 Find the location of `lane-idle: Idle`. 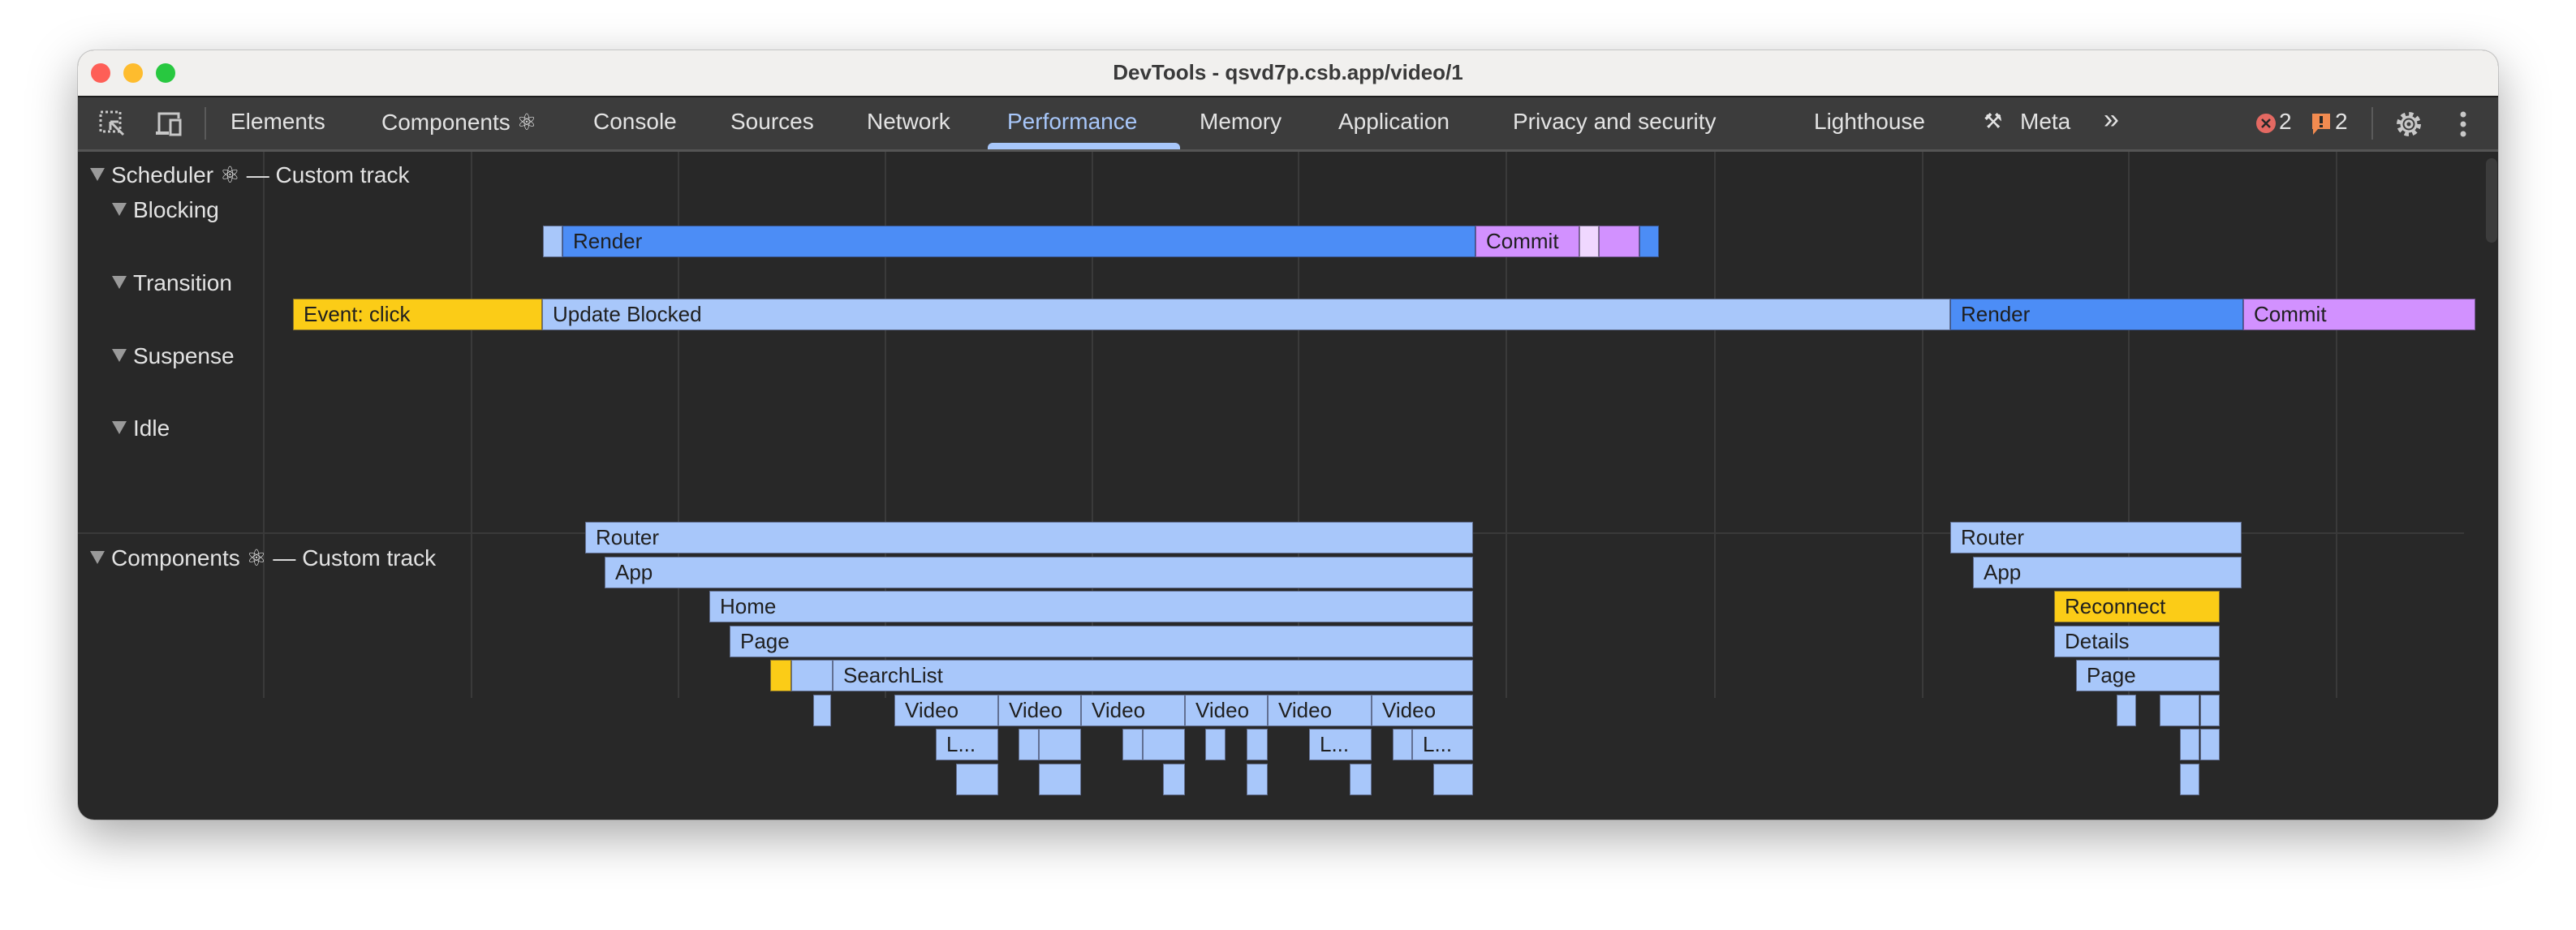

lane-idle: Idle is located at coordinates (141, 428).